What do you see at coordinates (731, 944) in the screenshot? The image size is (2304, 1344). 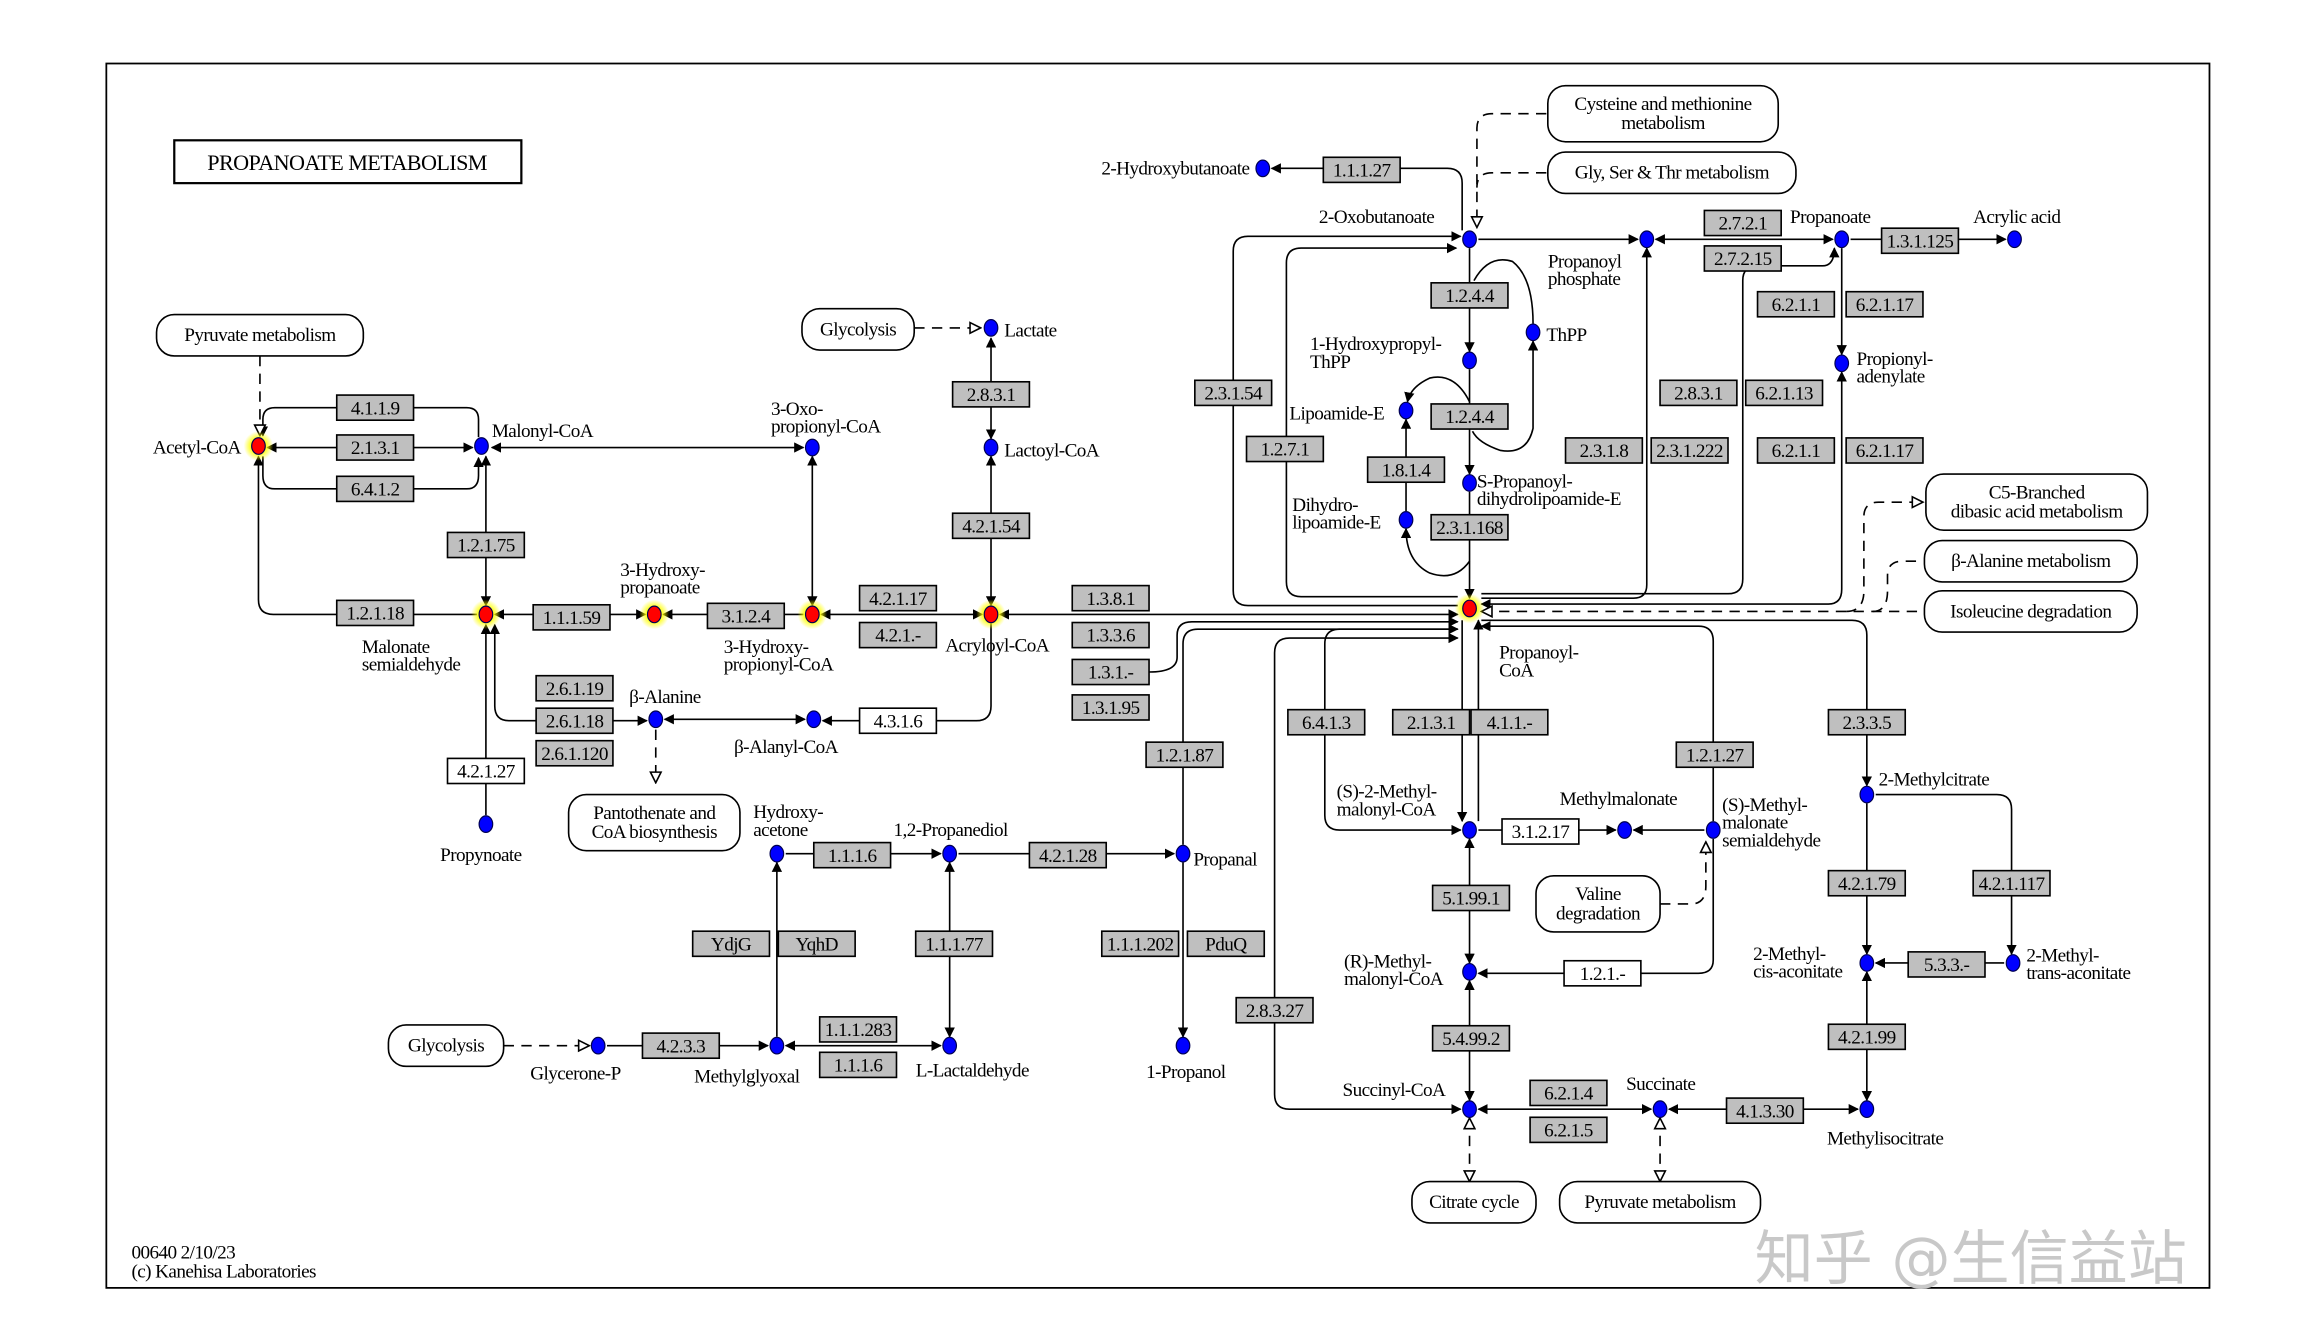 I see `enzyme-ydjg: YdjG` at bounding box center [731, 944].